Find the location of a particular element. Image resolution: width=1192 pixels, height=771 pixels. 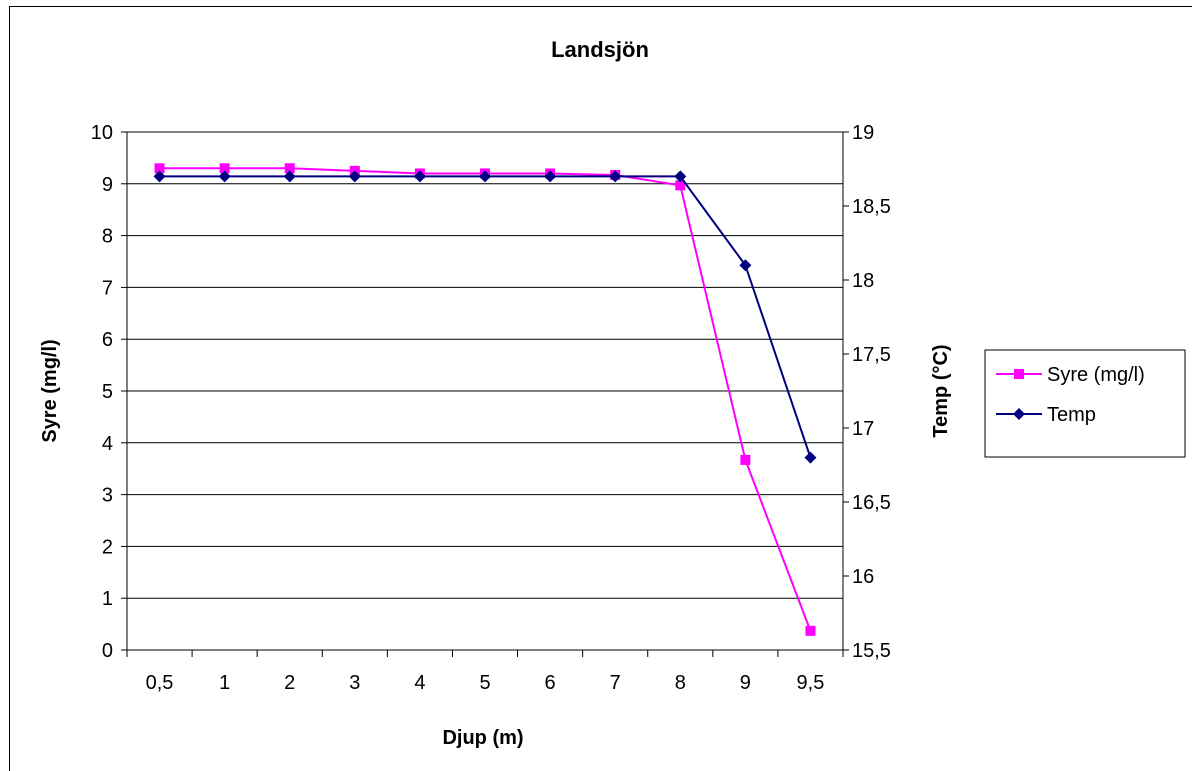

x-tick-label: 8 is located at coordinates (680, 683).